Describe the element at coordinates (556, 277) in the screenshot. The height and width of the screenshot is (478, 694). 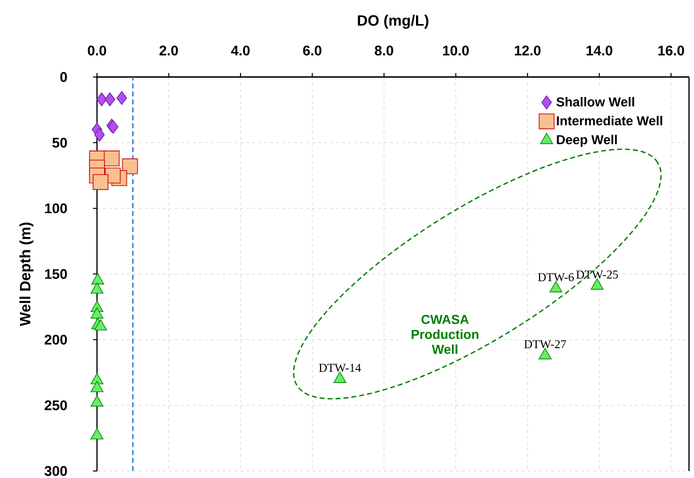
I see `annotation: DTW-6` at that location.